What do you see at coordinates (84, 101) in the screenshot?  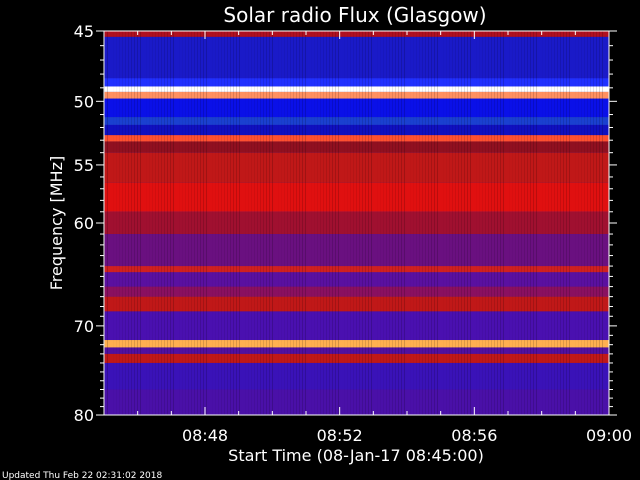 I see `y-tick-label: 50` at bounding box center [84, 101].